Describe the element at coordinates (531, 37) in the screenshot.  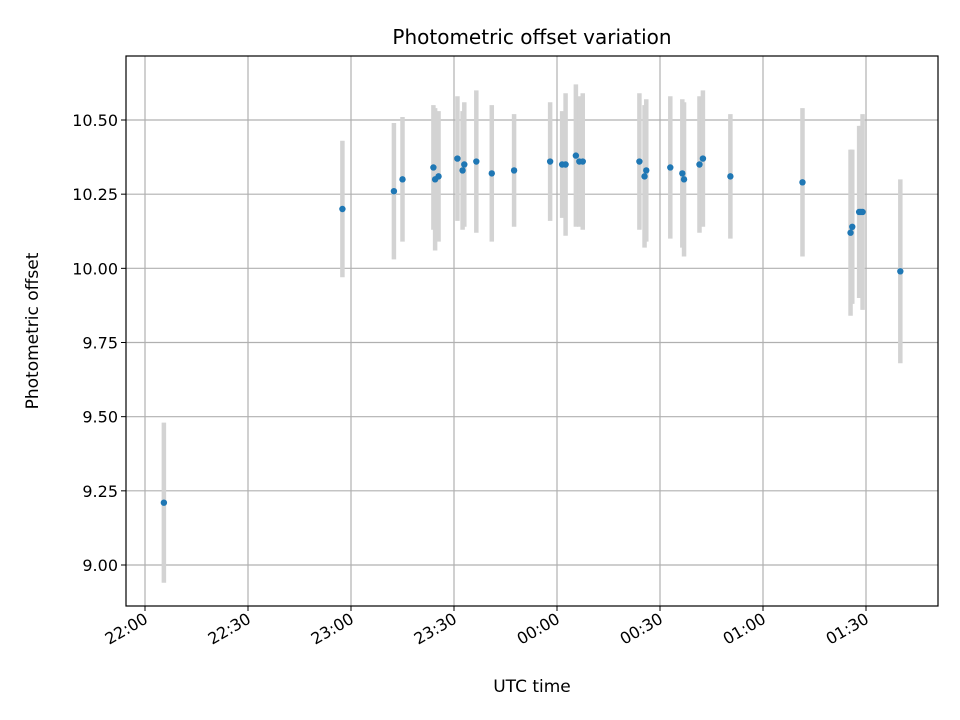
I see `chart-title: Photometric offset variation` at that location.